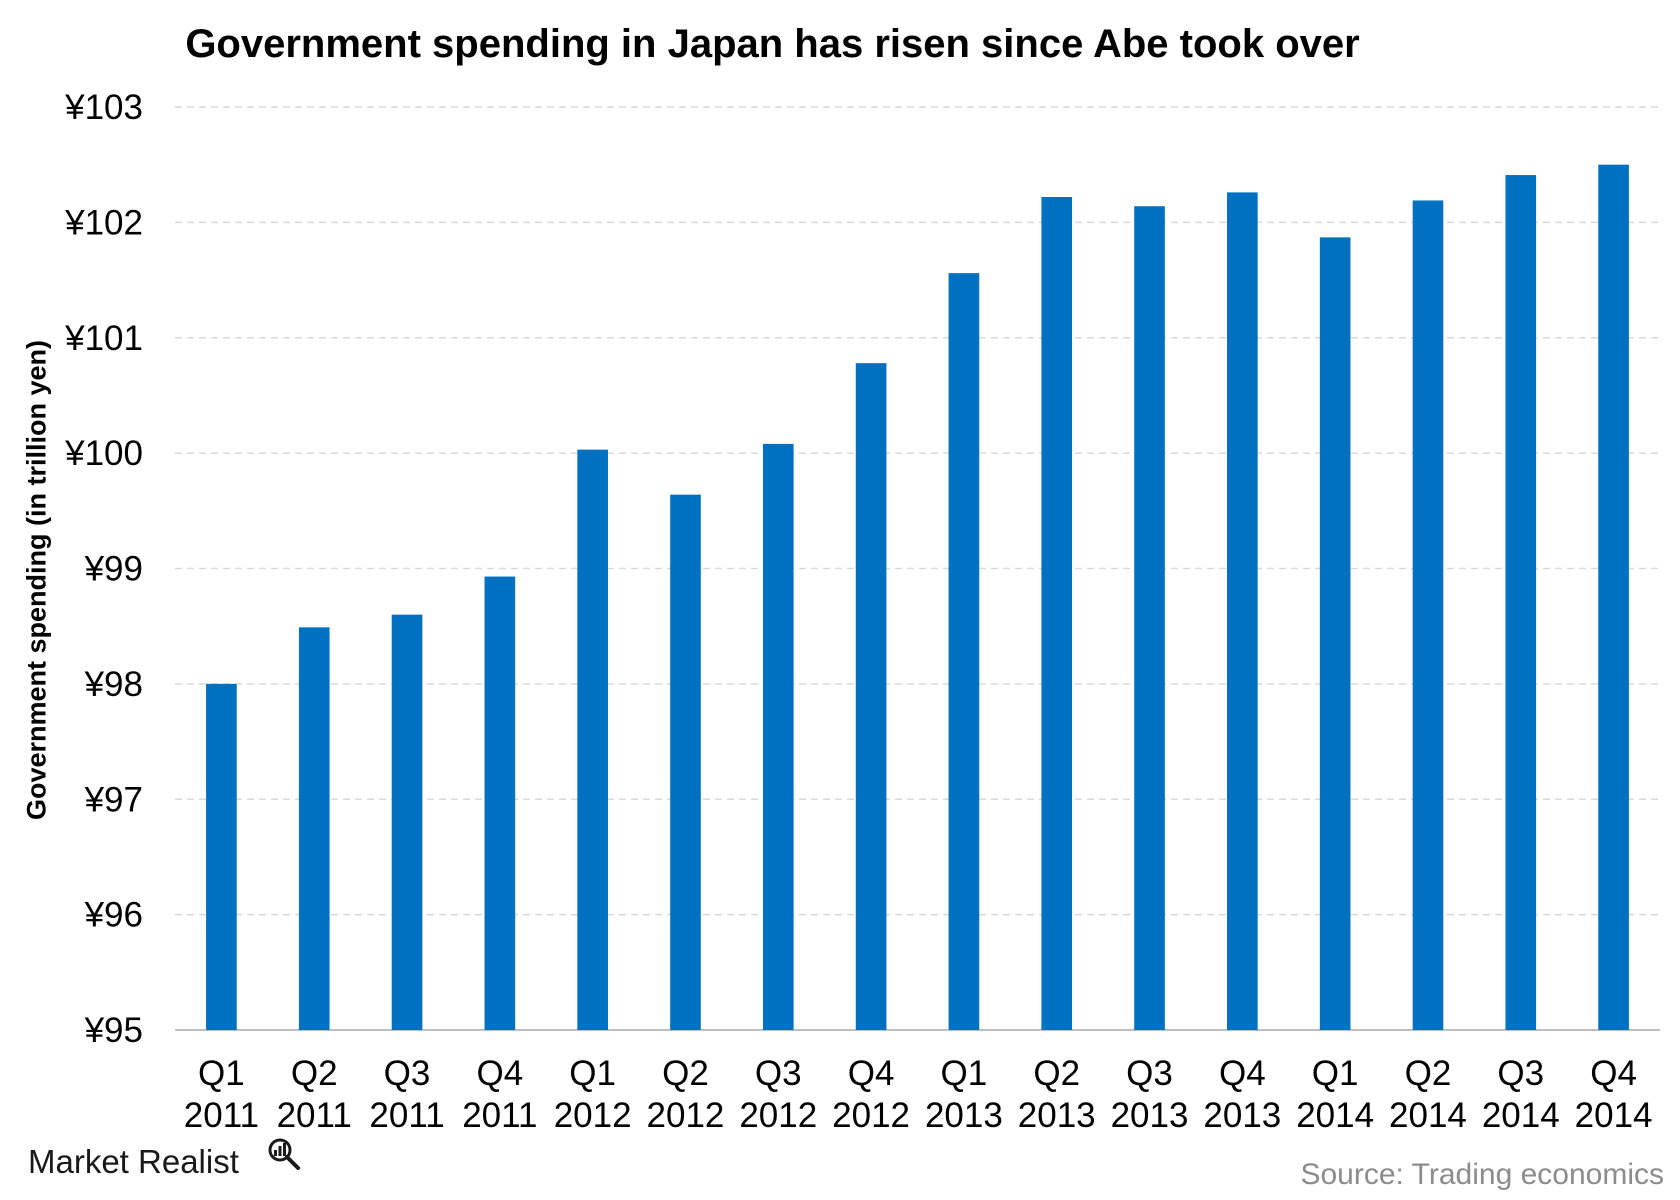 The image size is (1680, 1200). What do you see at coordinates (284, 1154) in the screenshot?
I see `magnifier-chart-icon` at bounding box center [284, 1154].